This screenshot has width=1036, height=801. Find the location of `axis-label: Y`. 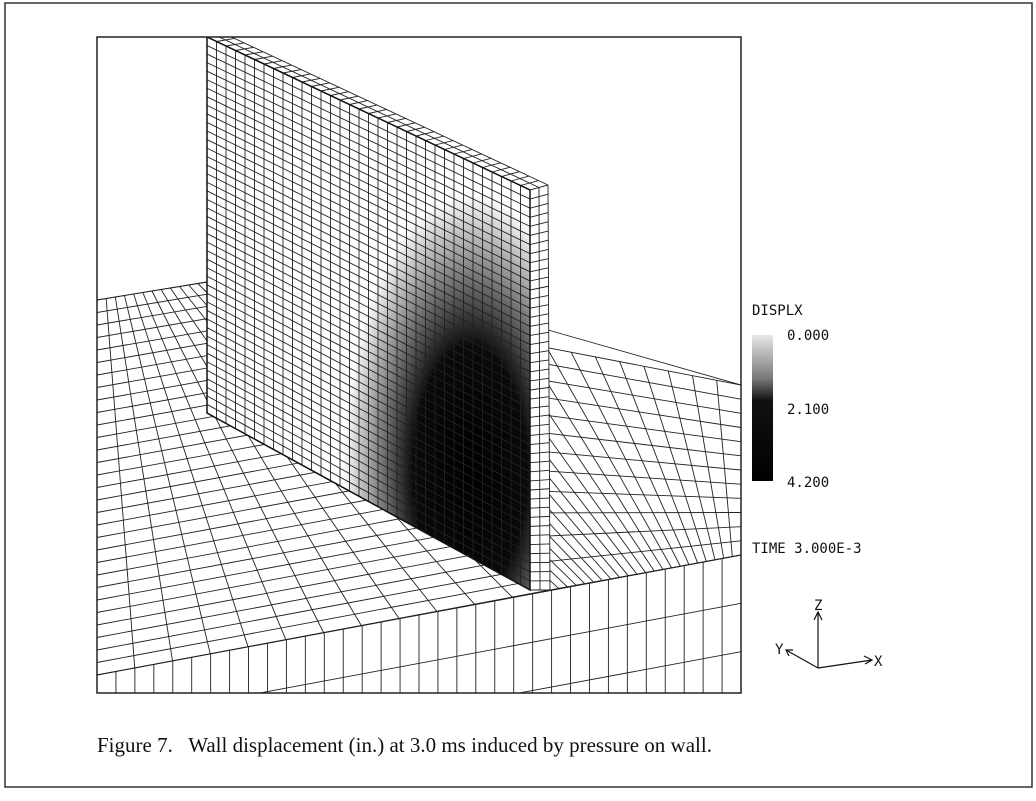

axis-label: Y is located at coordinates (779, 650).